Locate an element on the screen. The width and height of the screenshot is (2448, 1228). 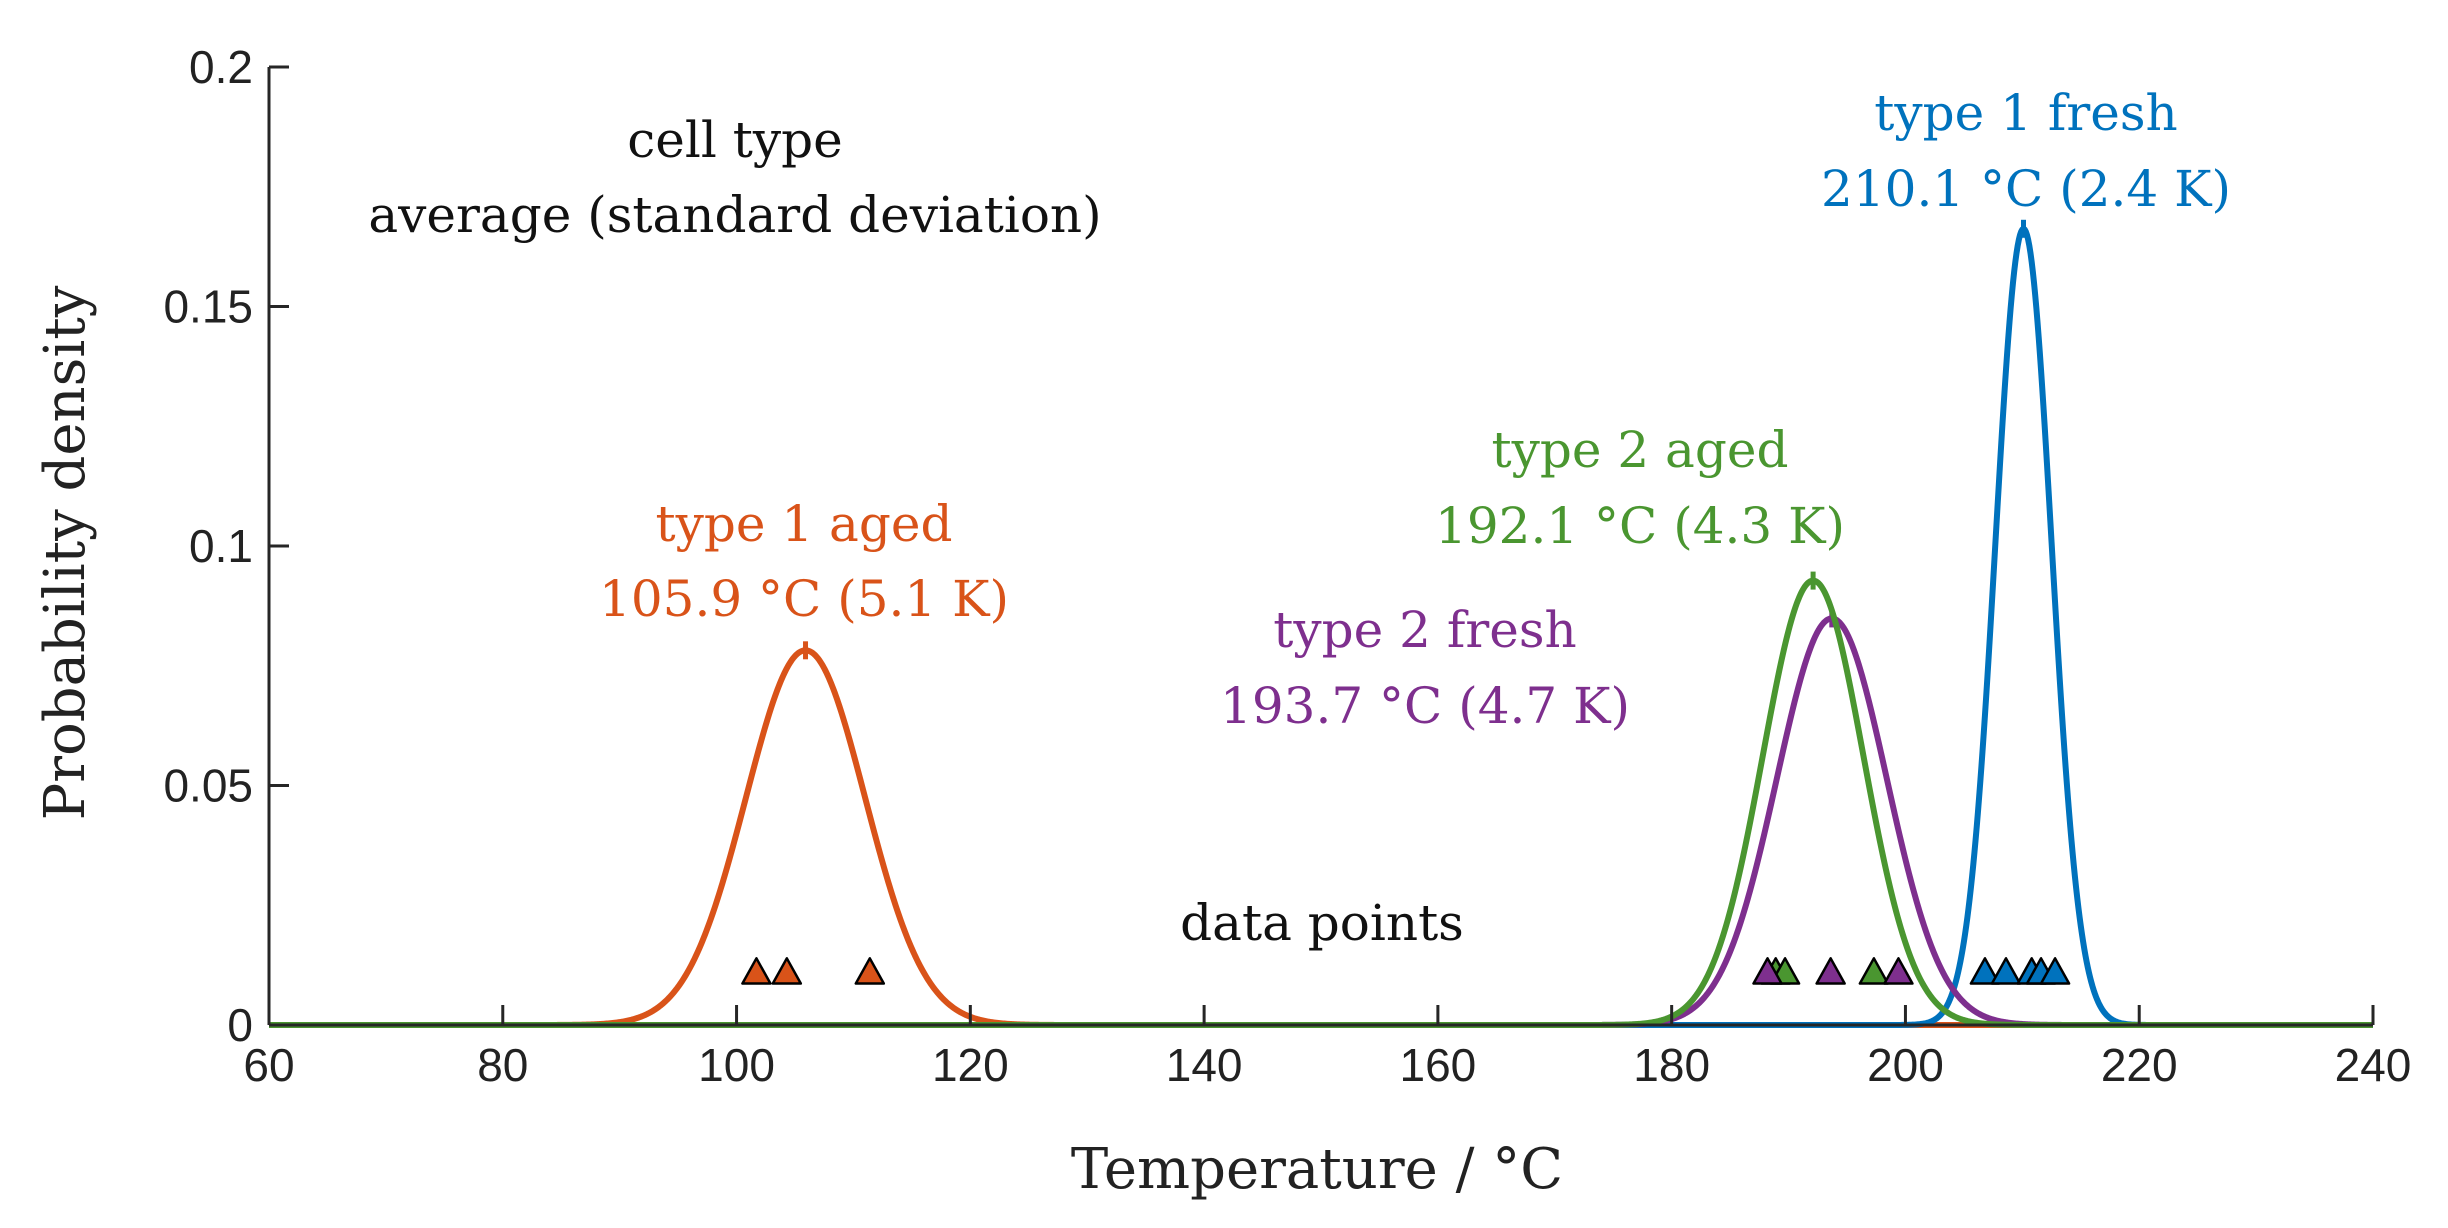
x-tick-label: 120 is located at coordinates (970, 1065).